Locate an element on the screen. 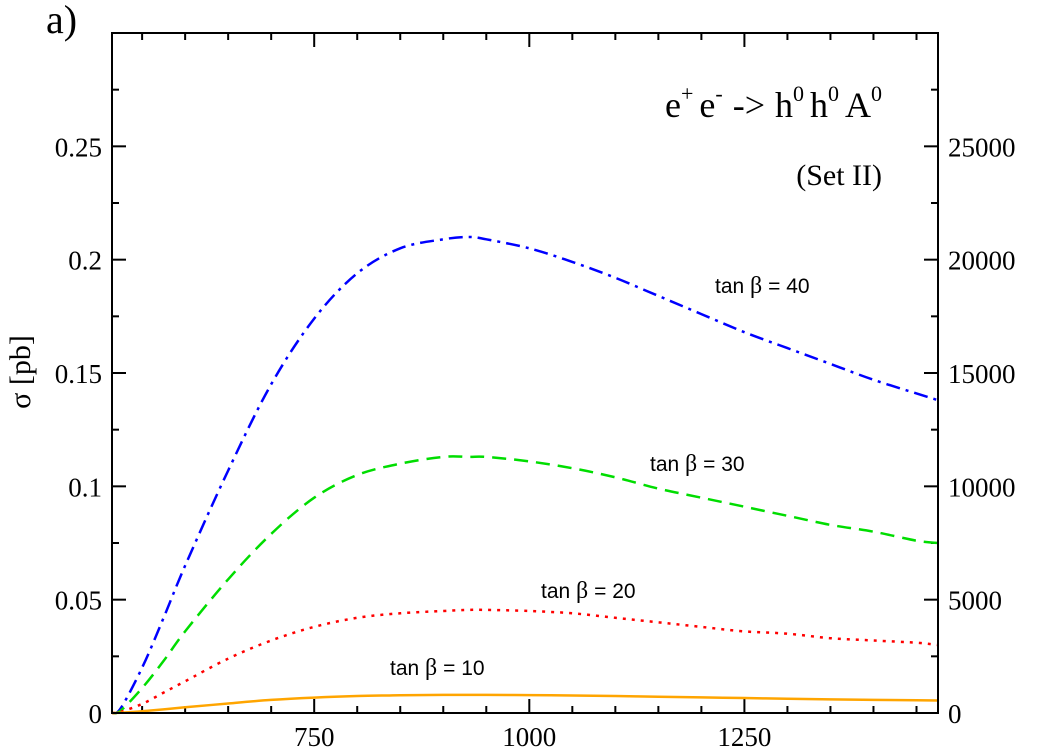 The height and width of the screenshot is (749, 1039). y-tick-label-left: 0.15 is located at coordinates (78, 374).